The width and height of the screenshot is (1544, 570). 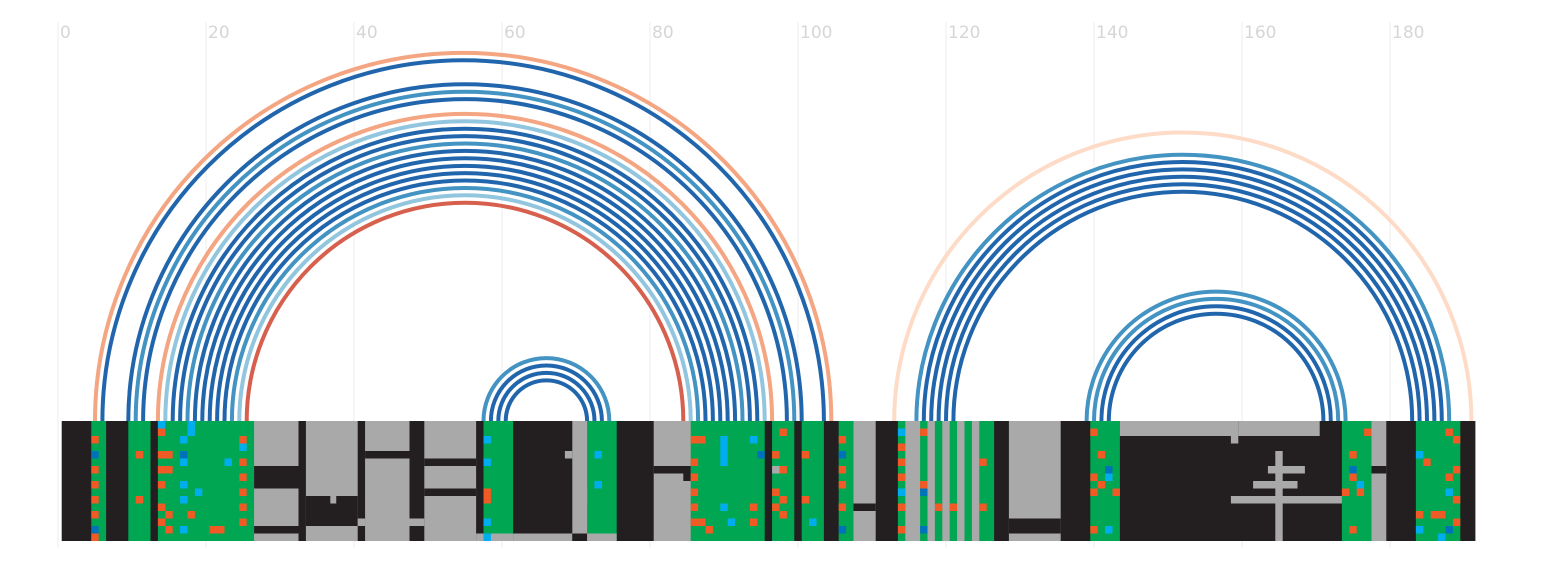 I want to click on x-tick-label: 180, so click(x=1408, y=33).